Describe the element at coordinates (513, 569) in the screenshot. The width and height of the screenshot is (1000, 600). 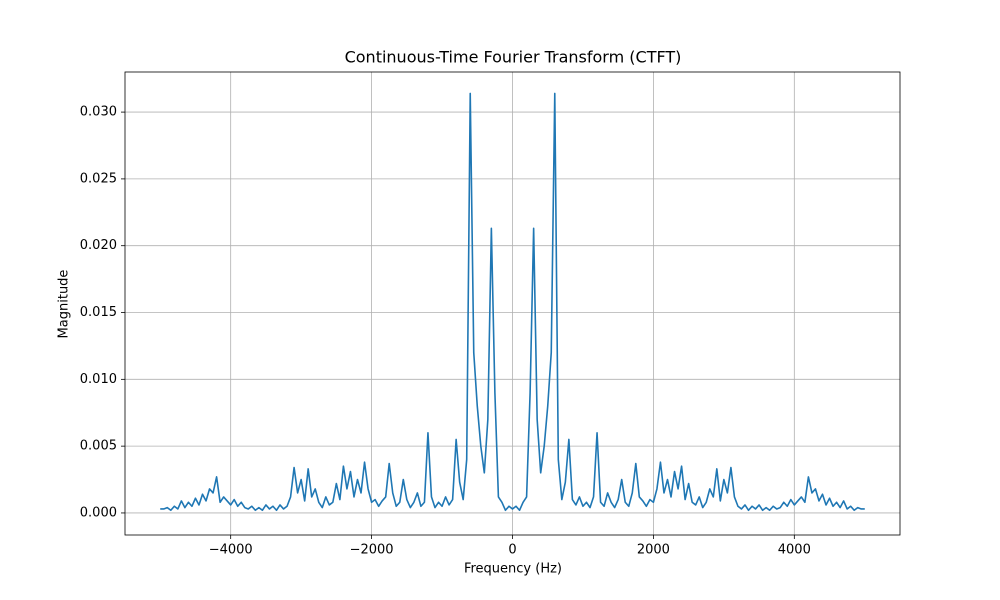
I see `x-axis-label: Frequency (Hz)` at that location.